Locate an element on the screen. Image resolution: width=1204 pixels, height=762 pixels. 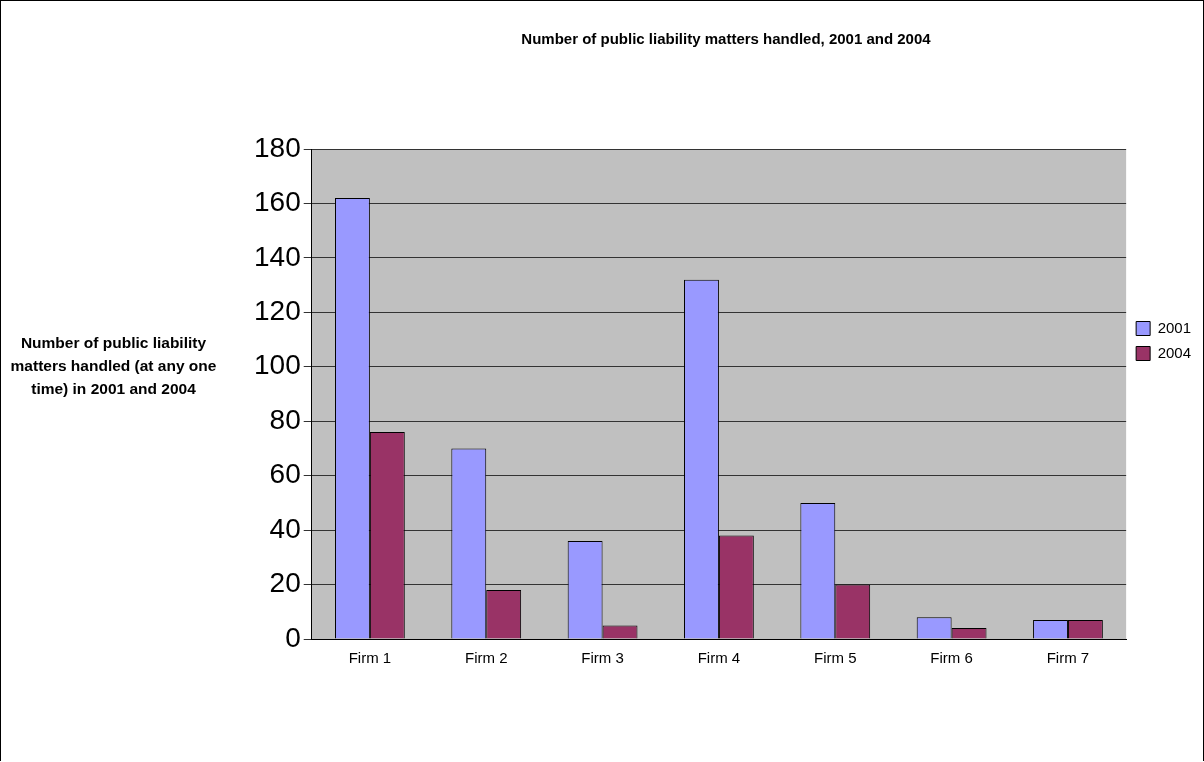
y-axis-title: Number of public liability matters handled (at any one time) in 2001 and 2004 is located at coordinates (113, 366).